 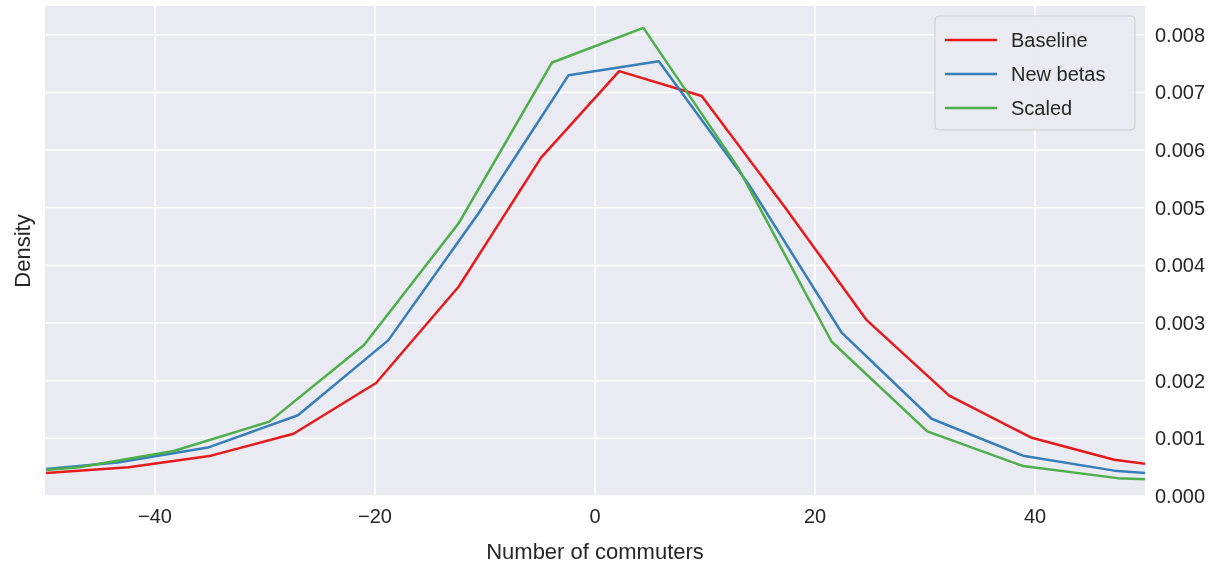 What do you see at coordinates (1035, 516) in the screenshot?
I see `x-tick-label: 40` at bounding box center [1035, 516].